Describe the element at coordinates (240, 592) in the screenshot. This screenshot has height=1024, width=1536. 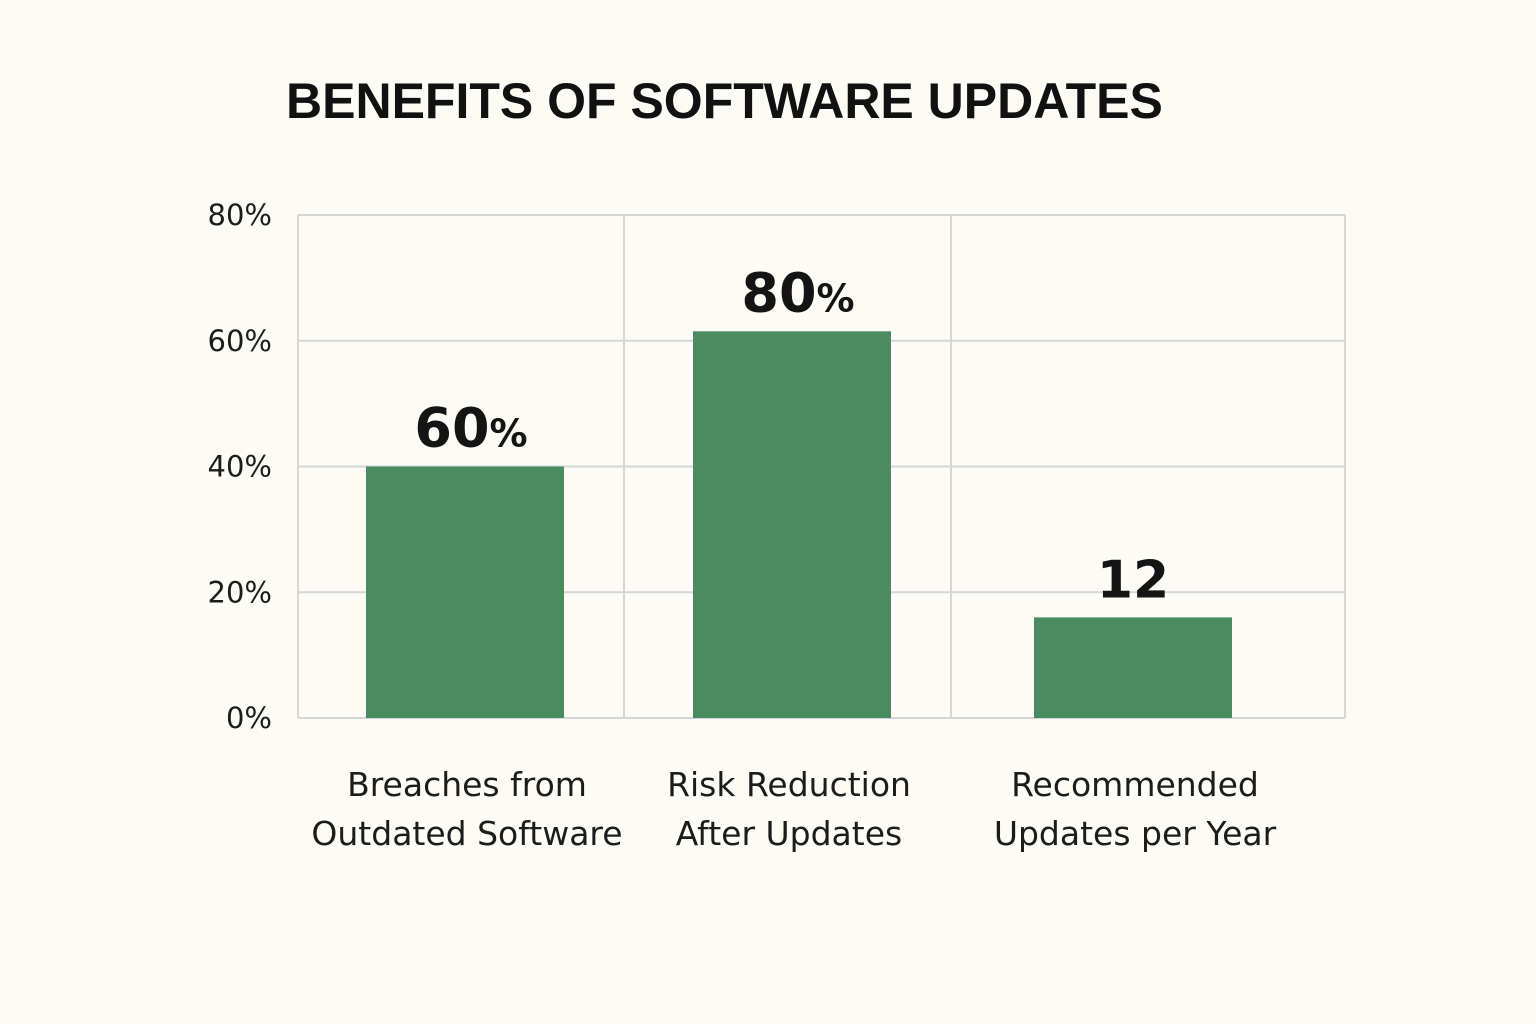
I see `y-tick-label: 20%` at that location.